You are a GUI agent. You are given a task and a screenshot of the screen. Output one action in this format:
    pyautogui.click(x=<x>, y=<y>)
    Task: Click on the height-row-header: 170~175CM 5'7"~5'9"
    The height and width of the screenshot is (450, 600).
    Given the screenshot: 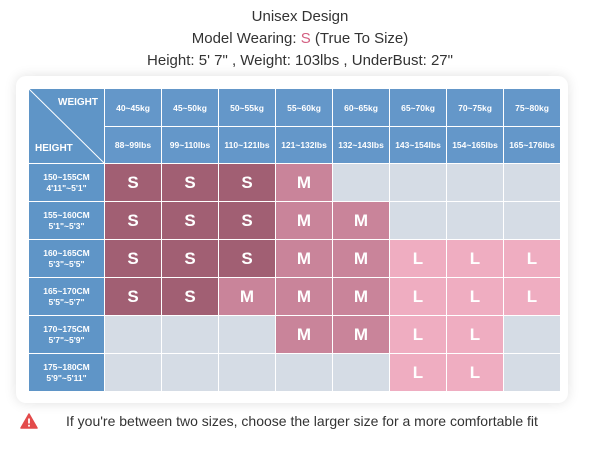 What is the action you would take?
    pyautogui.click(x=66, y=334)
    